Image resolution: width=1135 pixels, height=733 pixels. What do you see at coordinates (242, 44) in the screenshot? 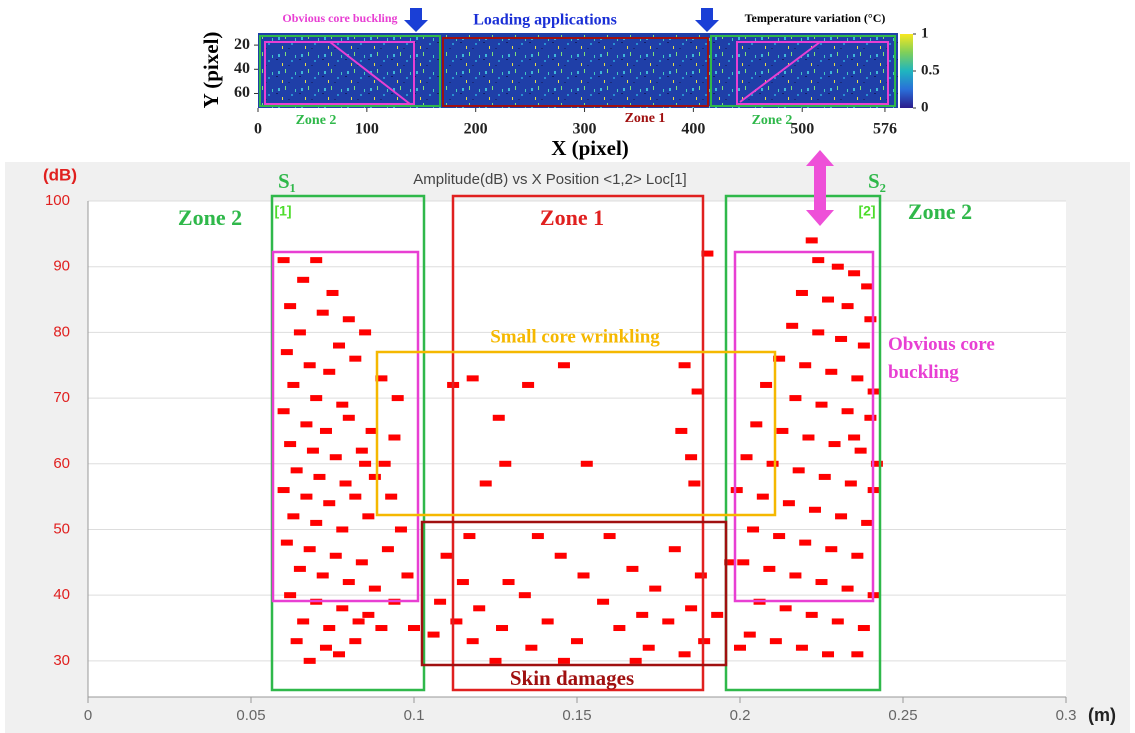
I see `y-tick-label: 20` at bounding box center [242, 44].